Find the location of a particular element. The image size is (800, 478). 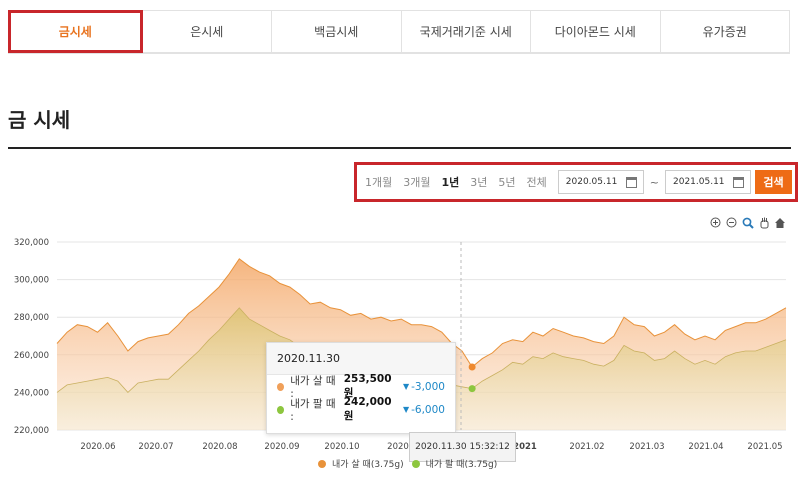

buy-highlight-point is located at coordinates (472, 367).